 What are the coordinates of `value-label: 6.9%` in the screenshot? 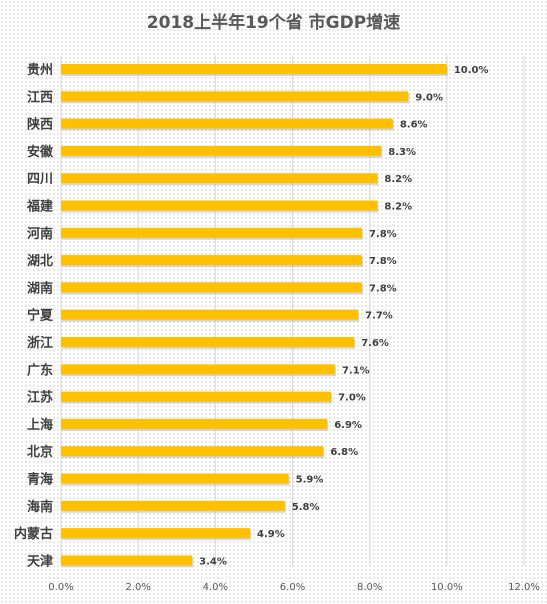 It's located at (348, 425).